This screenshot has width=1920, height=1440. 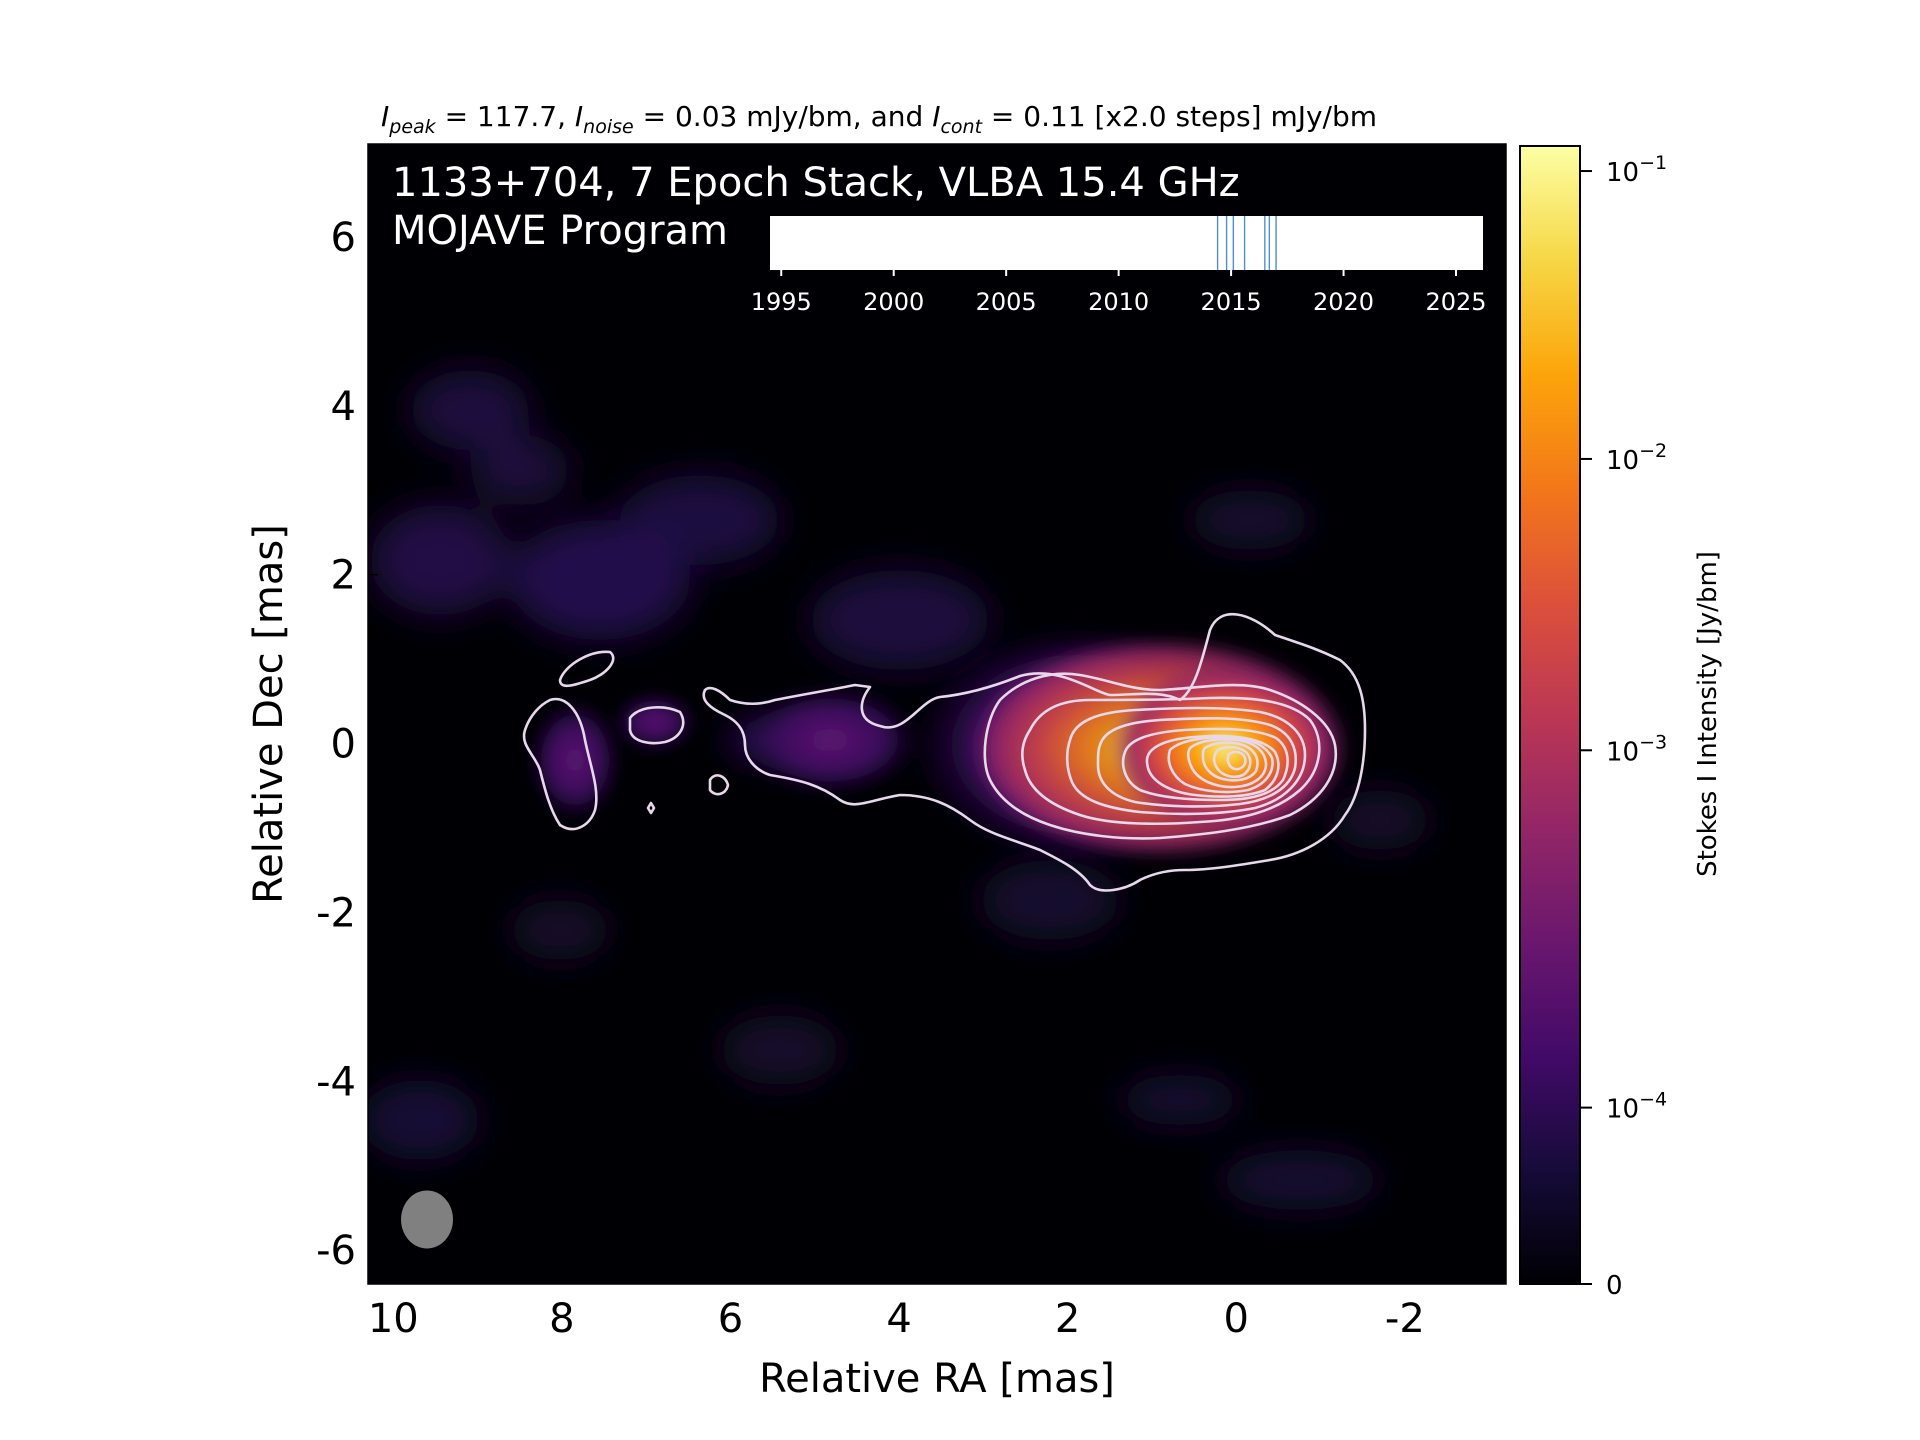 What do you see at coordinates (1708, 714) in the screenshot?
I see `colorbar-label: Stokes I Intensity [Jy/bm]` at bounding box center [1708, 714].